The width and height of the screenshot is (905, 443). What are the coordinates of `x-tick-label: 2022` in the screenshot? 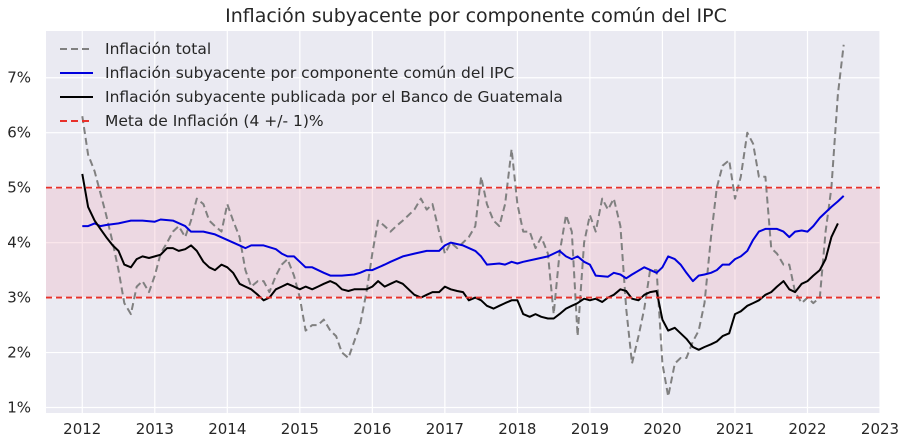 It's located at (807, 429).